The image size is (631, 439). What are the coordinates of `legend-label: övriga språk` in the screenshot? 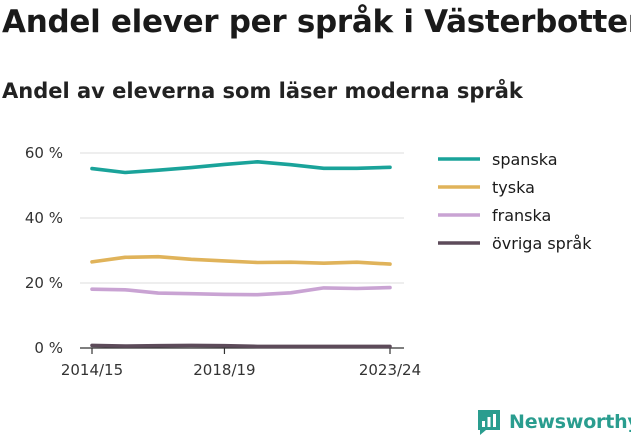 It's located at (542, 243).